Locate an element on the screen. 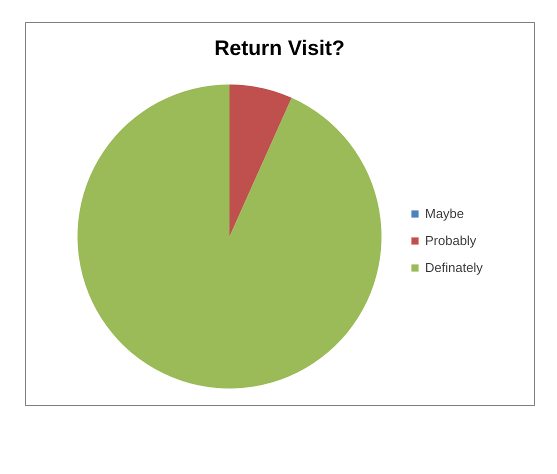 This screenshot has height=474, width=557. legend-label: Definately is located at coordinates (454, 267).